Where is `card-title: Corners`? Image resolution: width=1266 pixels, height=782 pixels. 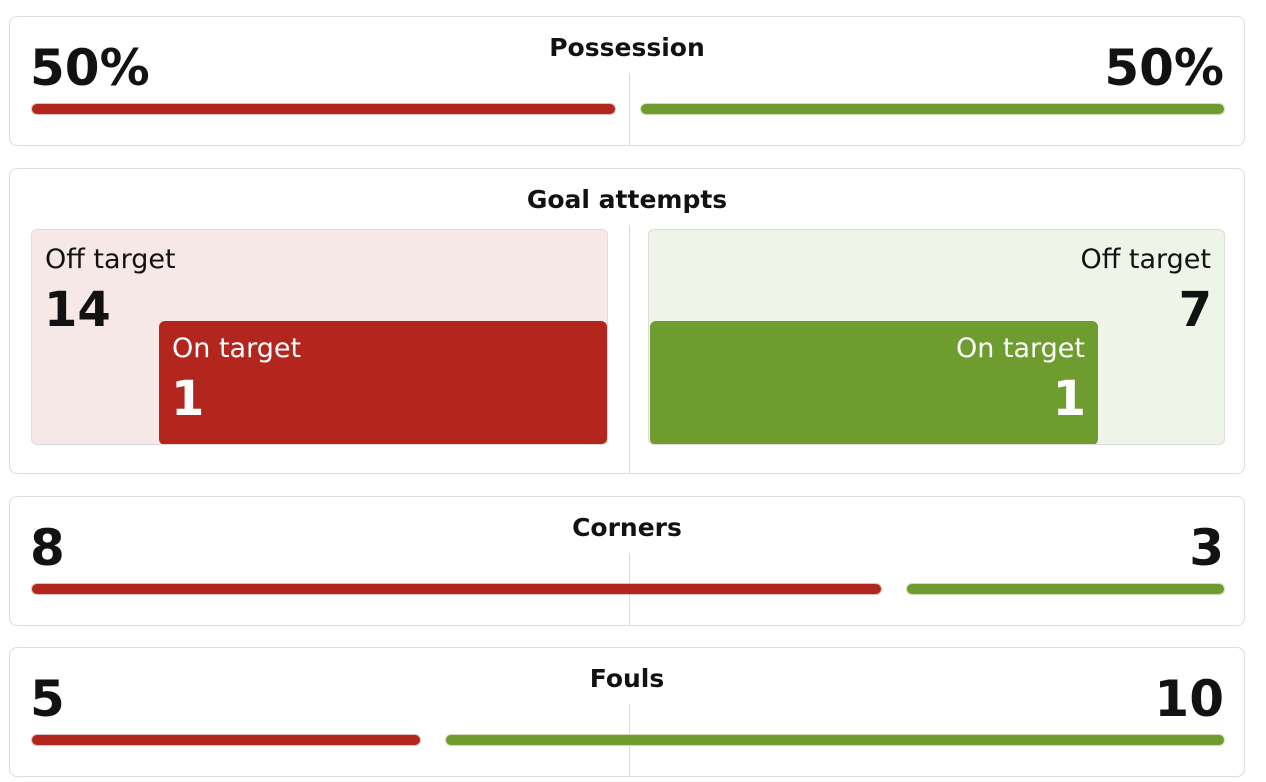 card-title: Corners is located at coordinates (627, 527).